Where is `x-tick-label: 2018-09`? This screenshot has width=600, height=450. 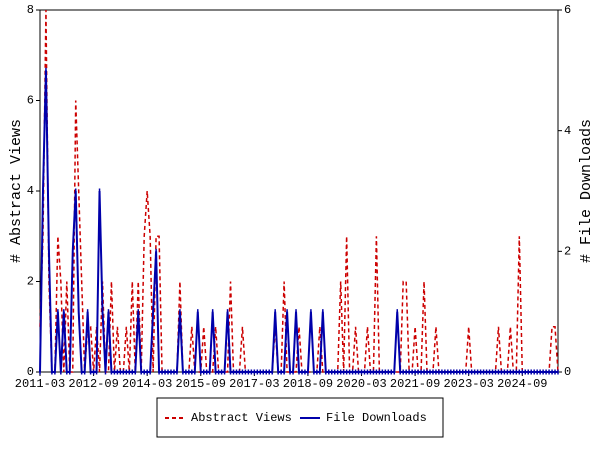 x-tick-label: 2018-09 is located at coordinates (308, 384).